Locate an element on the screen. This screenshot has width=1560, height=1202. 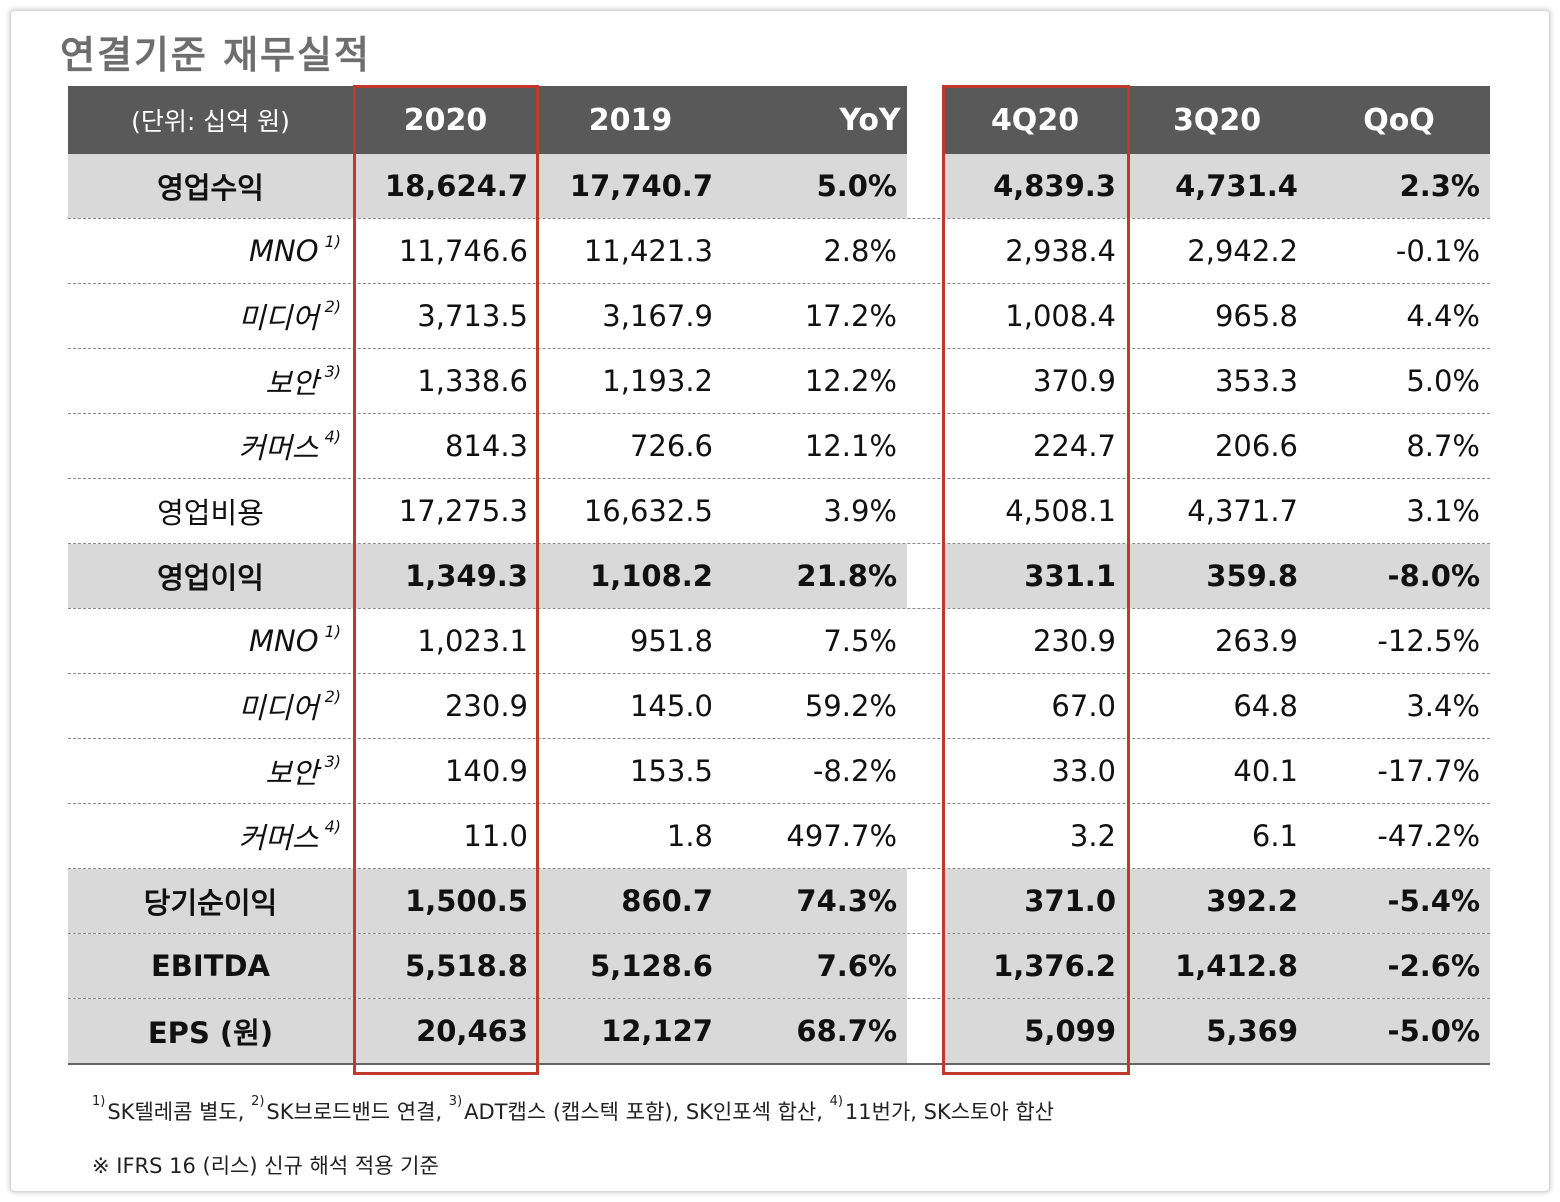
col-4q20: 4Q20 is located at coordinates (1035, 120).